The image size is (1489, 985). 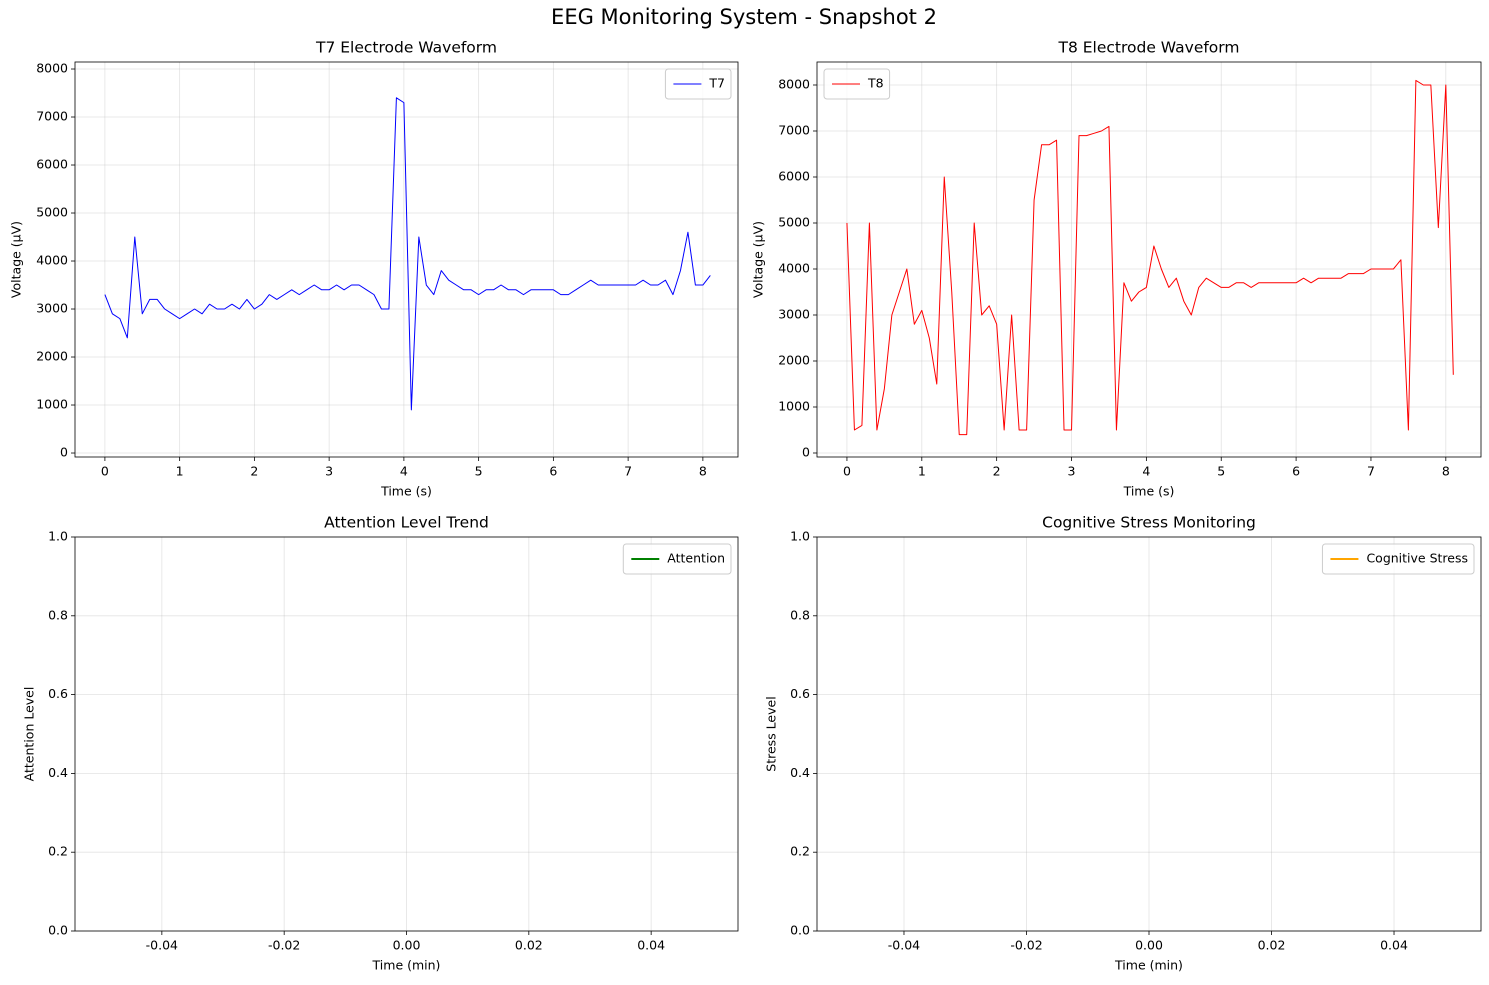 What do you see at coordinates (1149, 48) in the screenshot?
I see `axes-title: T8 Electrode Waveform` at bounding box center [1149, 48].